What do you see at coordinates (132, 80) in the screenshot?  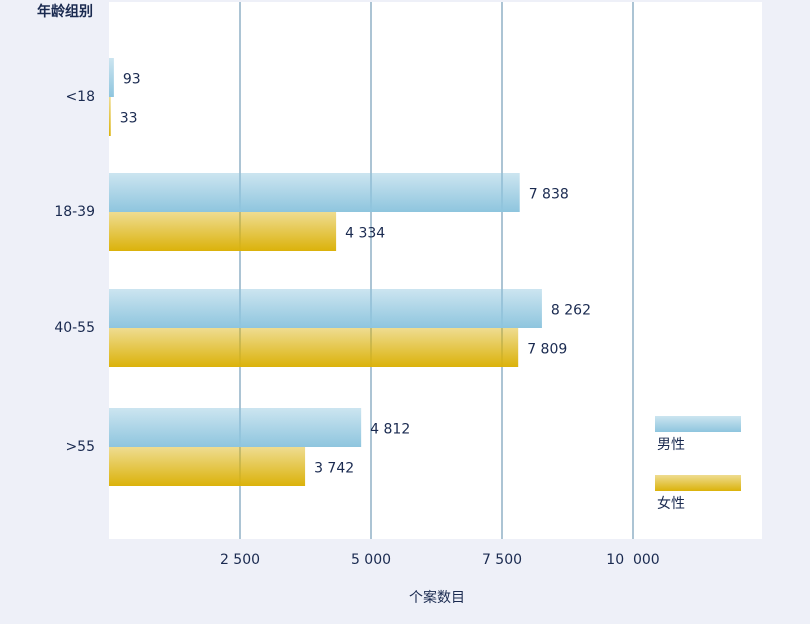 I see `data-label: 93` at bounding box center [132, 80].